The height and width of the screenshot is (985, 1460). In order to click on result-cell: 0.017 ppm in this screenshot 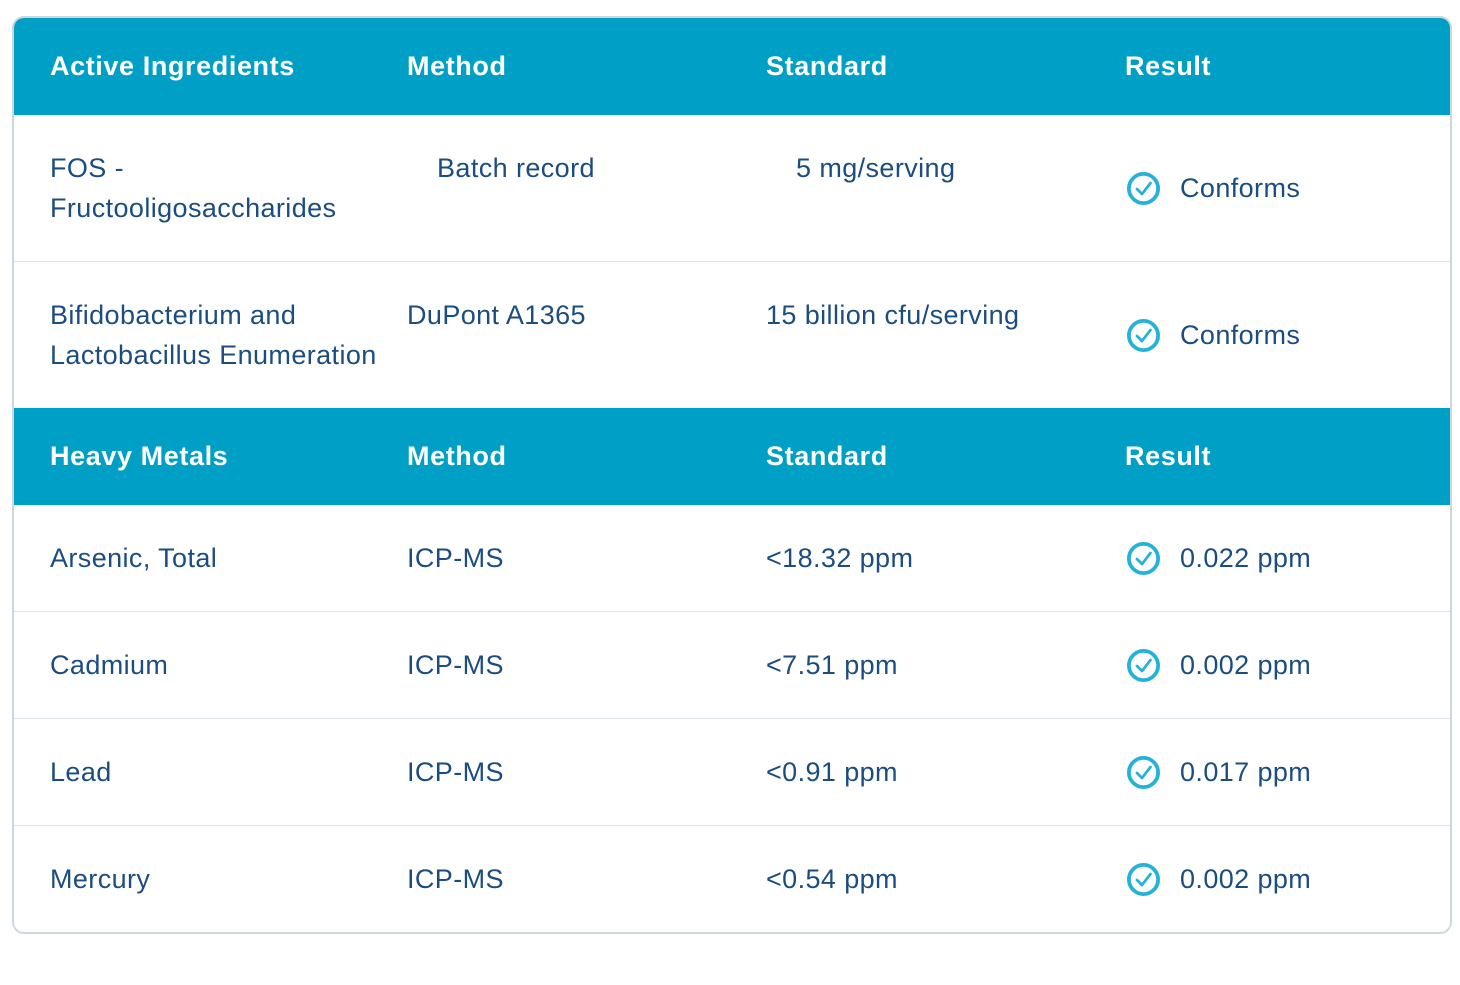, I will do `click(1287, 772)`.